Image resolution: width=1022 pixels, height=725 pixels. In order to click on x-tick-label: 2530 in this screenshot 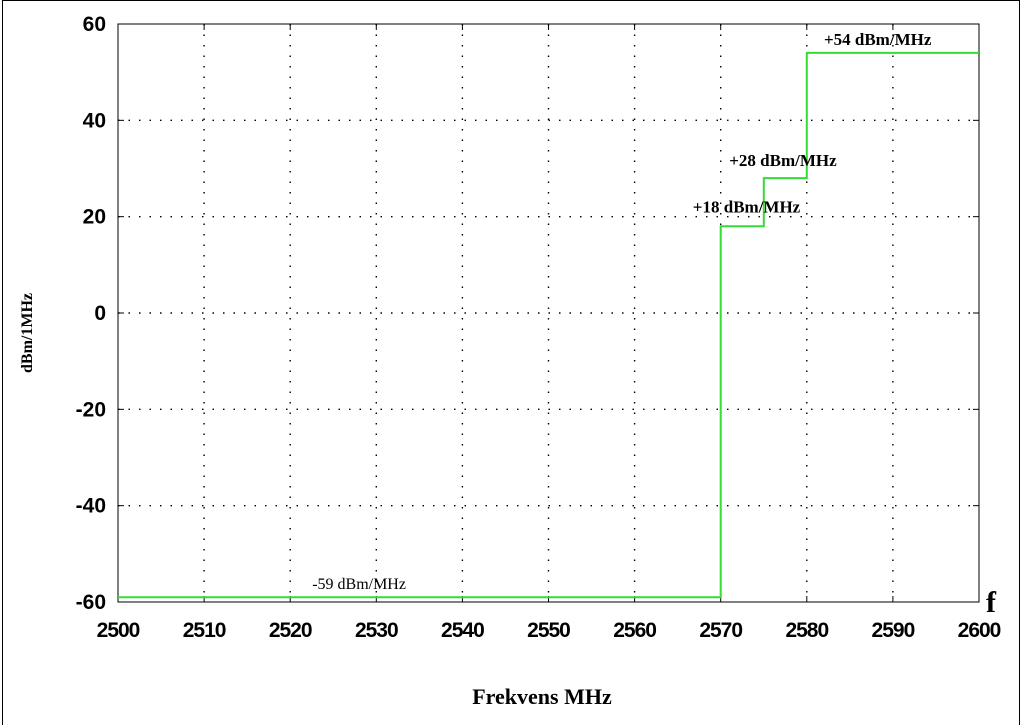, I will do `click(376, 630)`.